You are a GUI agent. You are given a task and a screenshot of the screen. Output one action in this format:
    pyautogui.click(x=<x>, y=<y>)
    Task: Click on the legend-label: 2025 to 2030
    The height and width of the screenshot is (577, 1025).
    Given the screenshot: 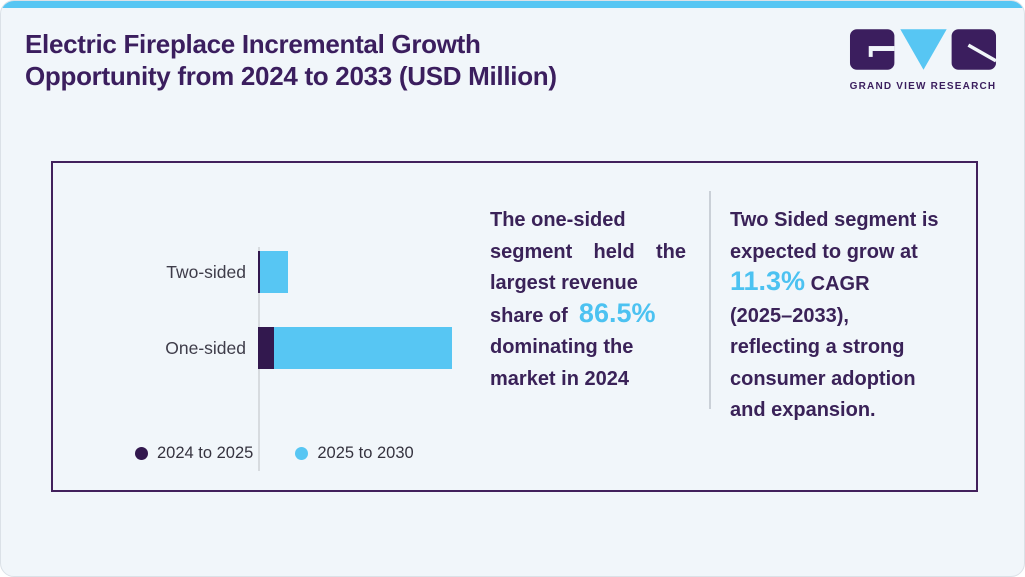 What is the action you would take?
    pyautogui.click(x=365, y=453)
    